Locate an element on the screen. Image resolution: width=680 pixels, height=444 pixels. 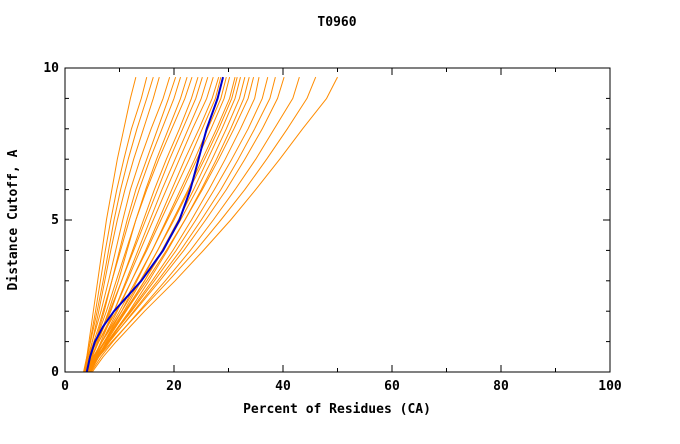
chart-title: T0960 is located at coordinates (336, 22).